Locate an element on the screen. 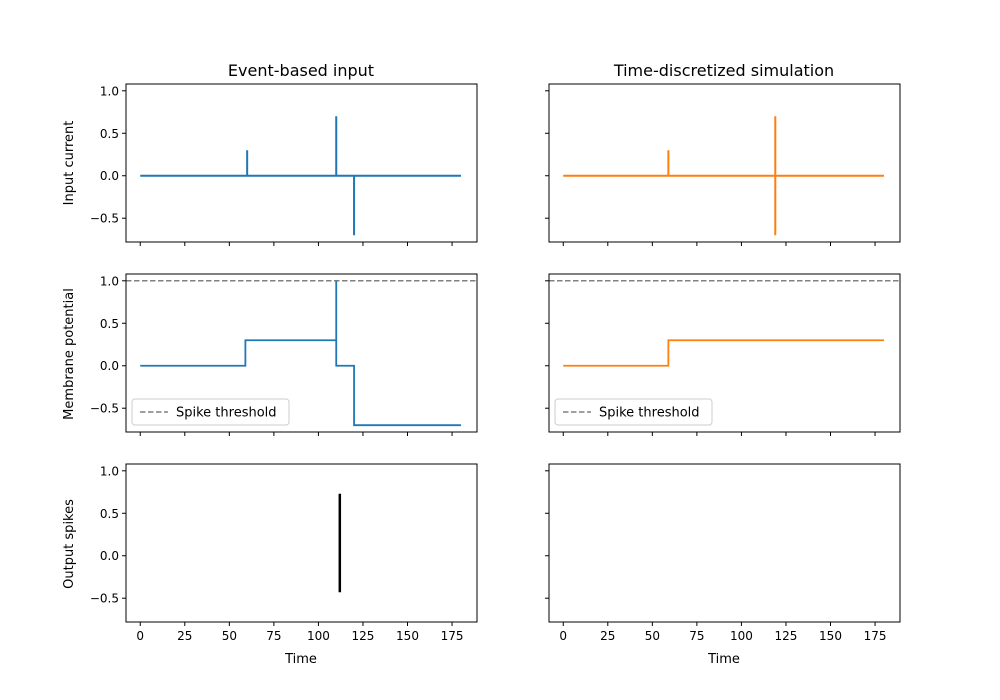  title-left: Event-based input is located at coordinates (301, 70).